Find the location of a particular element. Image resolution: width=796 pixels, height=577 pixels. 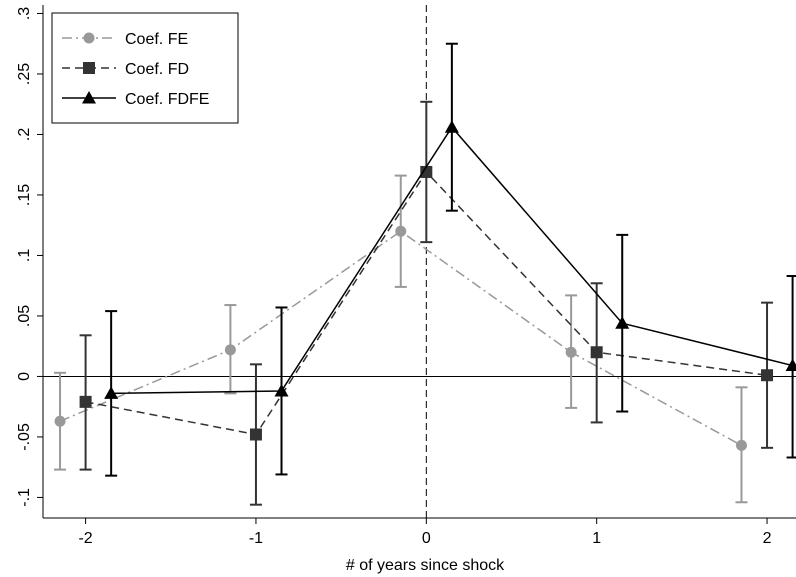

legend-label: Coef. FDFE is located at coordinates (167, 99).